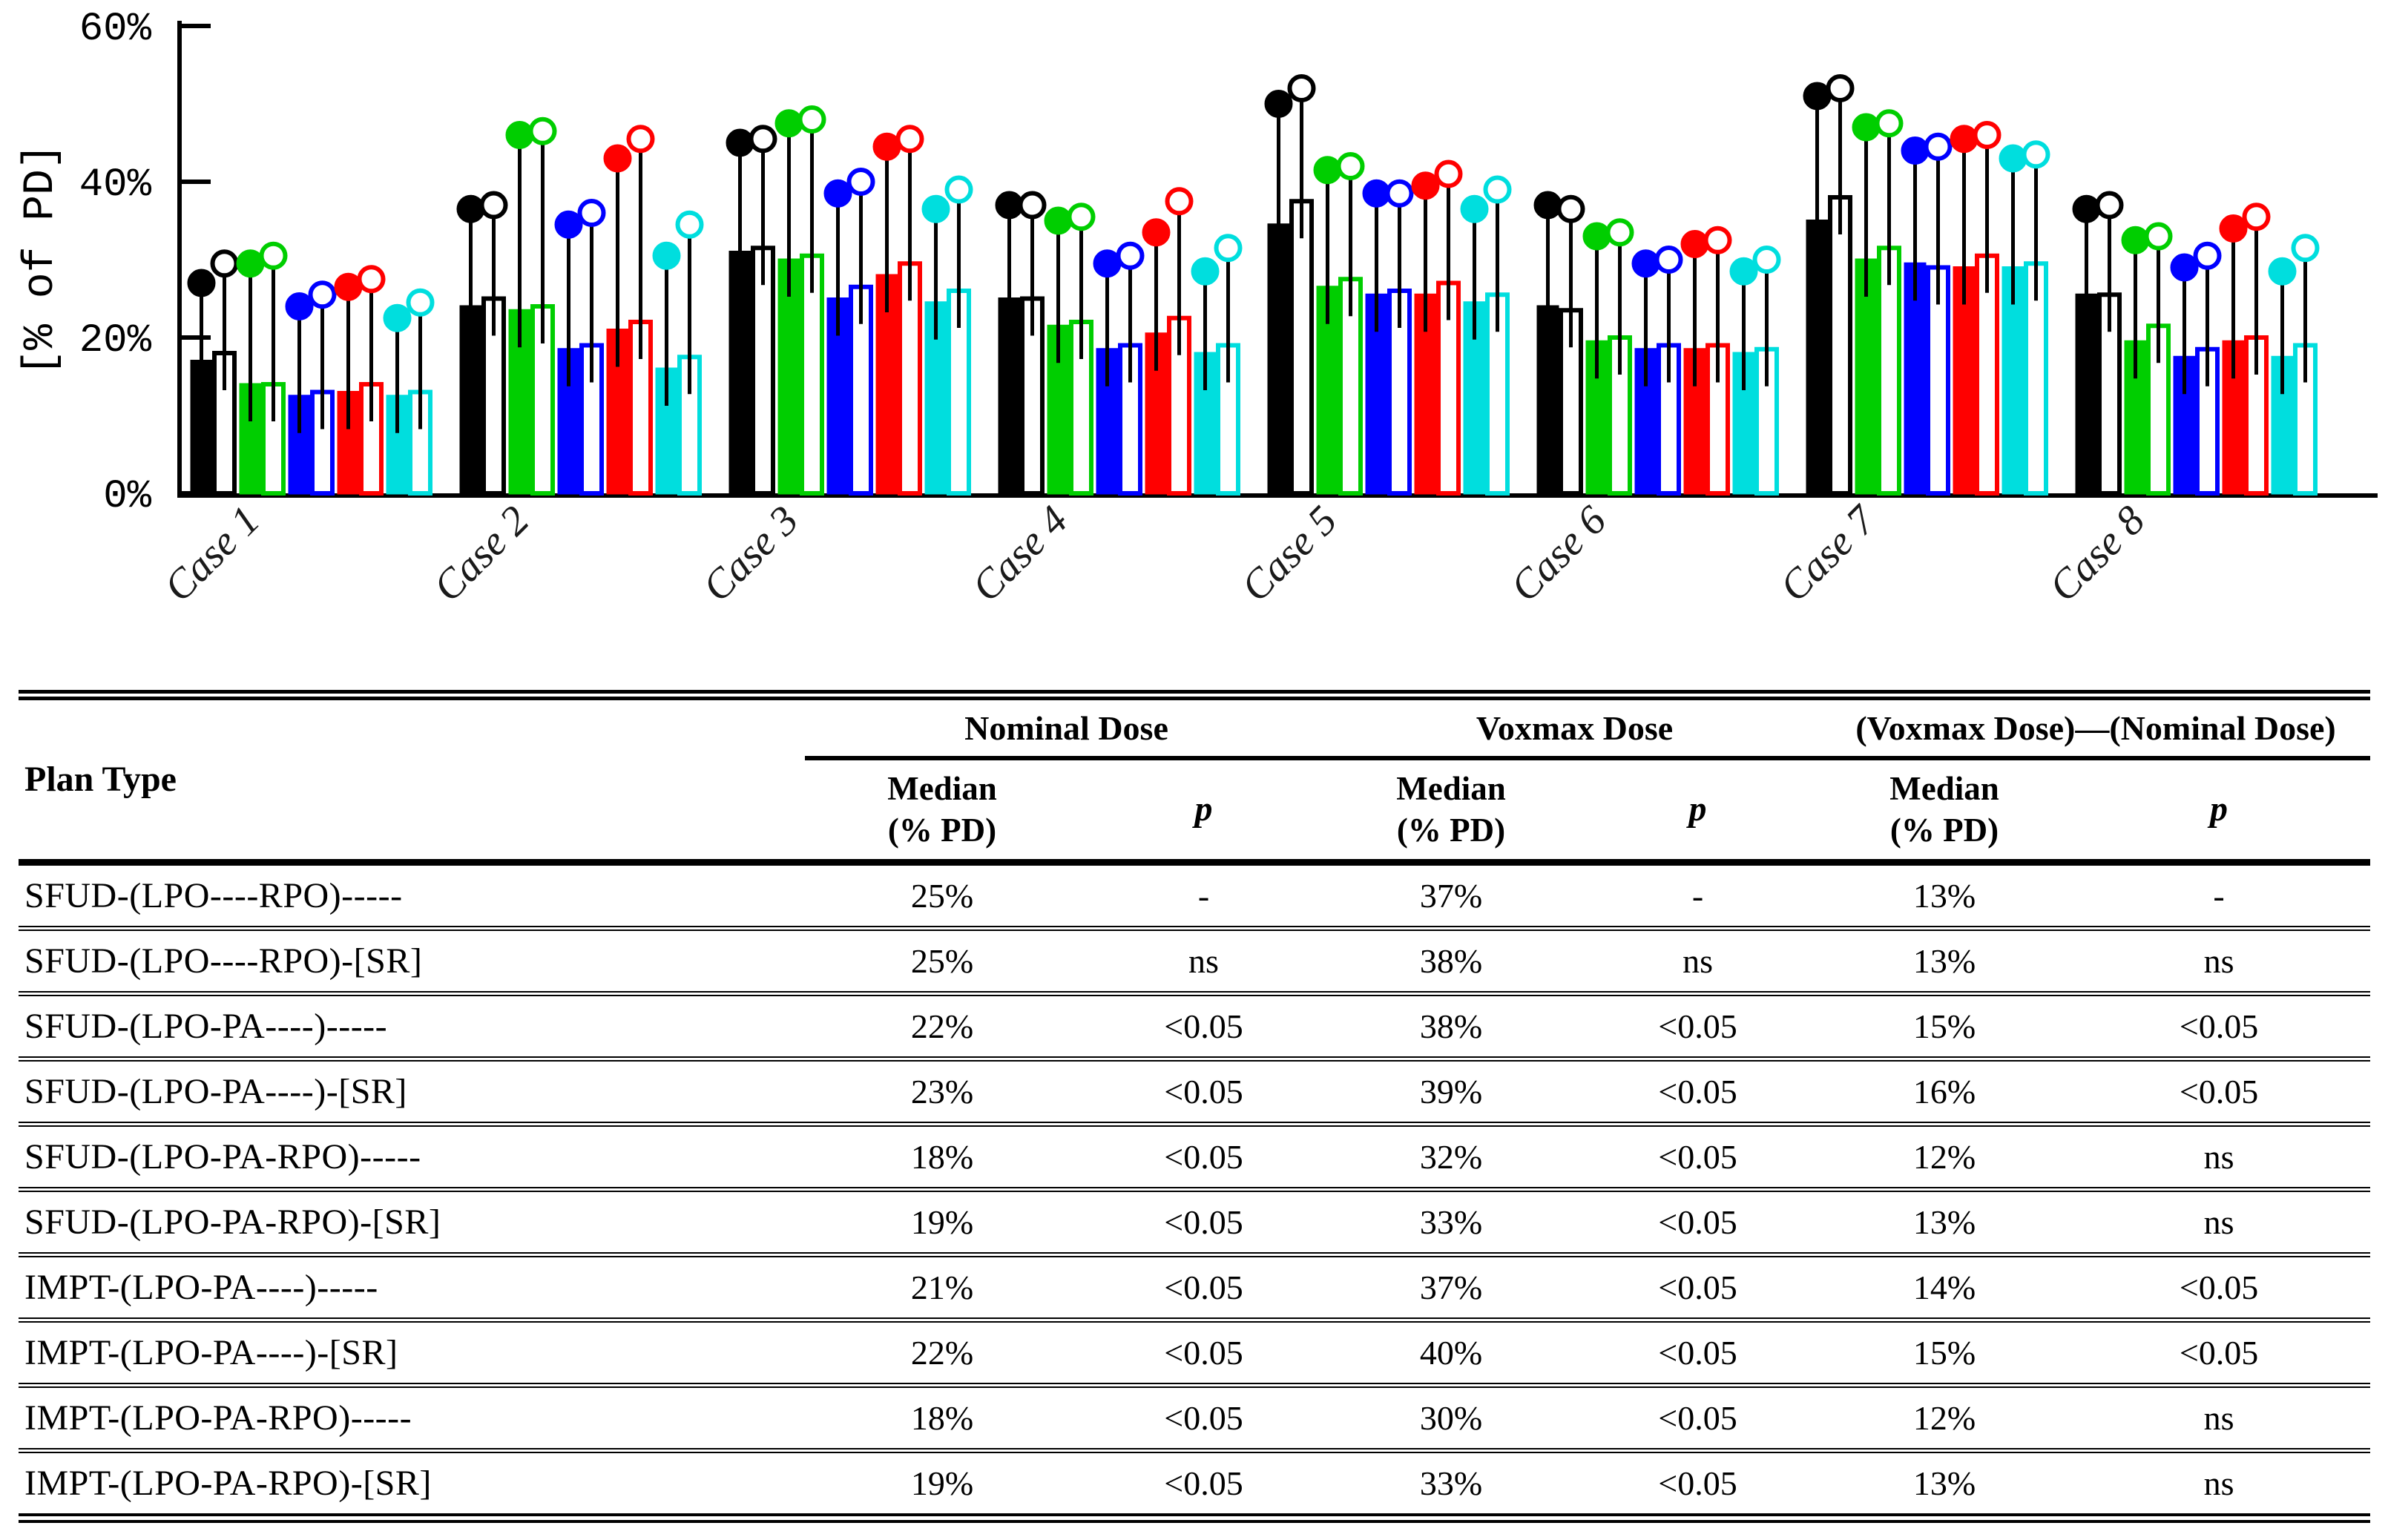 The image size is (2388, 1540). Describe the element at coordinates (1641, 401) in the screenshot. I see `case-group: Case 6` at that location.